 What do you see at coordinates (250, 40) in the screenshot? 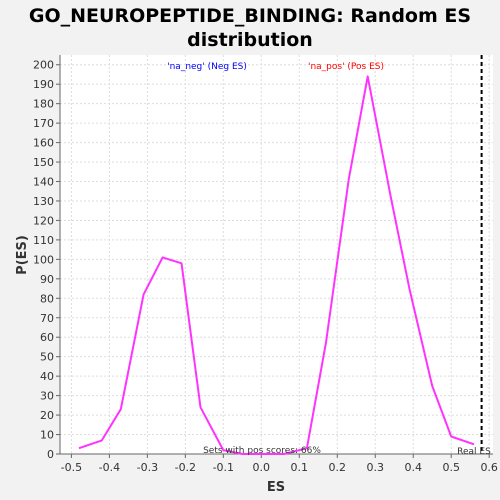
I see `chart-title-line-2: distribution` at bounding box center [250, 40].